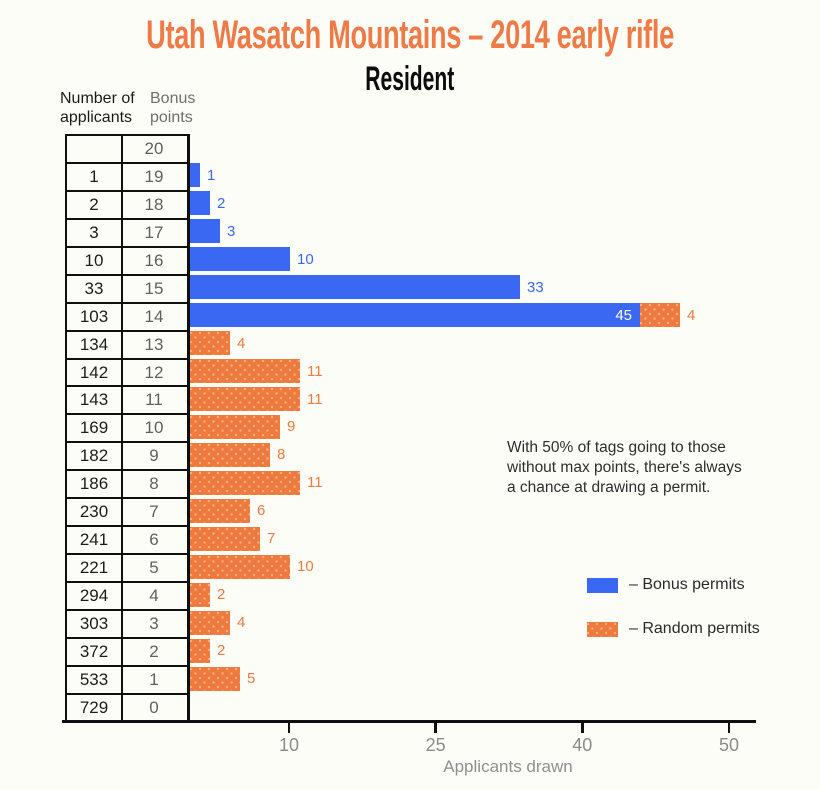 This screenshot has height=790, width=820. What do you see at coordinates (291, 427) in the screenshot?
I see `random-bar-value: 9` at bounding box center [291, 427].